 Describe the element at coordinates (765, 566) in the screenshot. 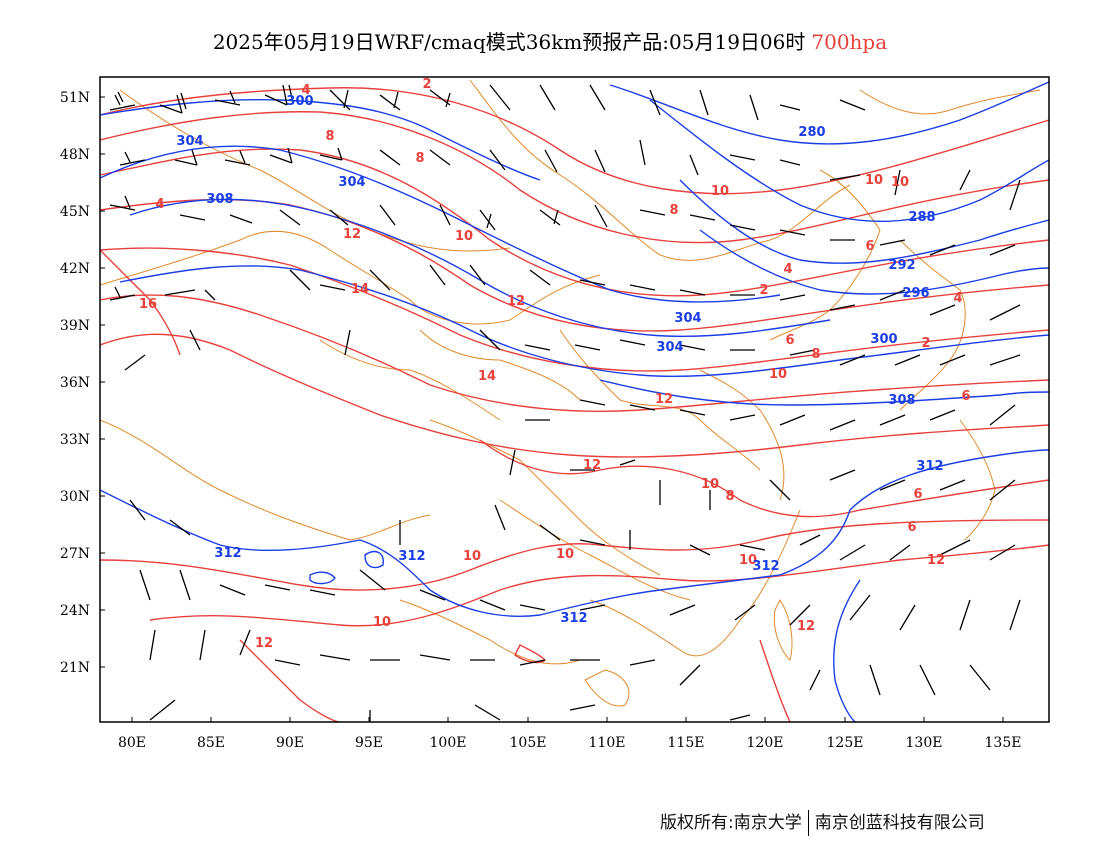

I see `height-label: 312` at that location.